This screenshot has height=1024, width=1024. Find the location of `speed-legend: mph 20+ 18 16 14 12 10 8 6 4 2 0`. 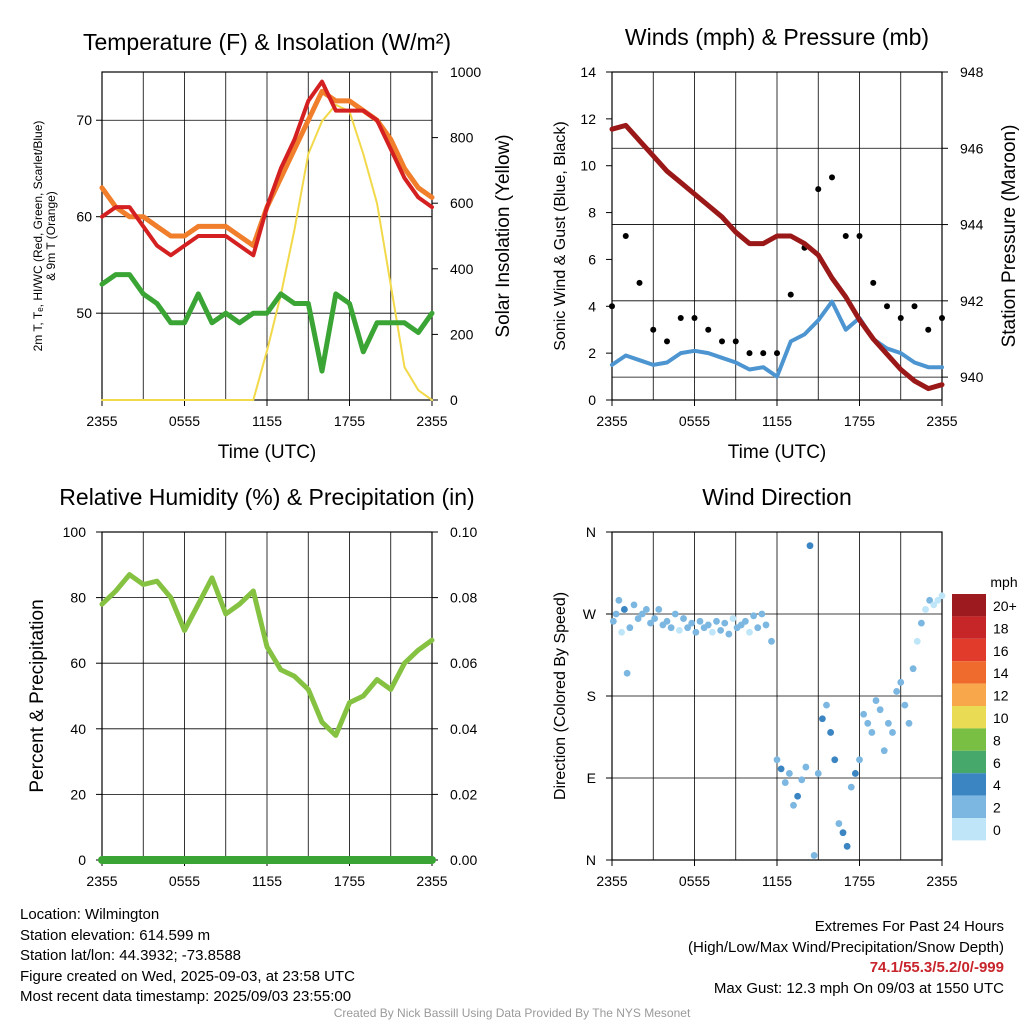

speed-legend: mph 20+ 18 16 14 12 10 8 6 4 2 0 is located at coordinates (985, 707).